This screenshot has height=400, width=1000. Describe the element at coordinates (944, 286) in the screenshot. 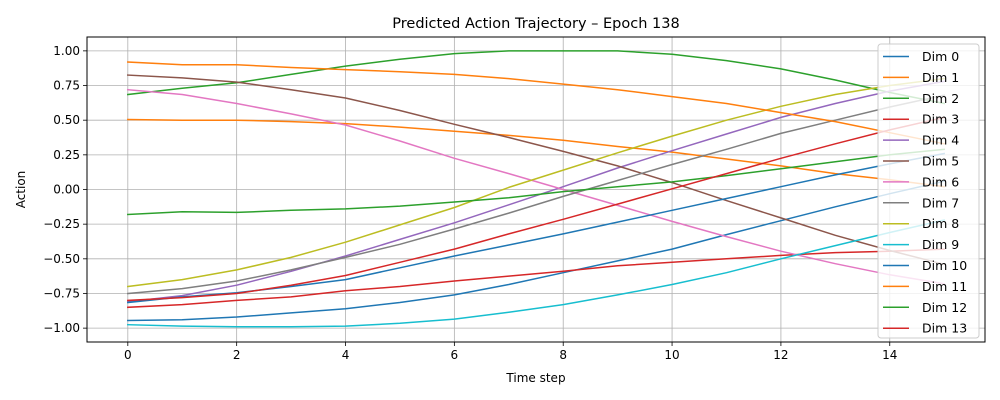

I see `legend-label-dim-11: Dim 11` at that location.